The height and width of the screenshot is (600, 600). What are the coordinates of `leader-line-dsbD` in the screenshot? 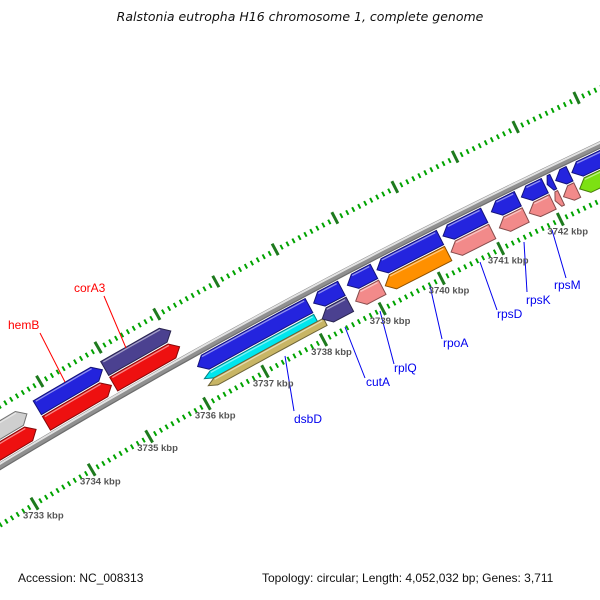 It's located at (289, 383).